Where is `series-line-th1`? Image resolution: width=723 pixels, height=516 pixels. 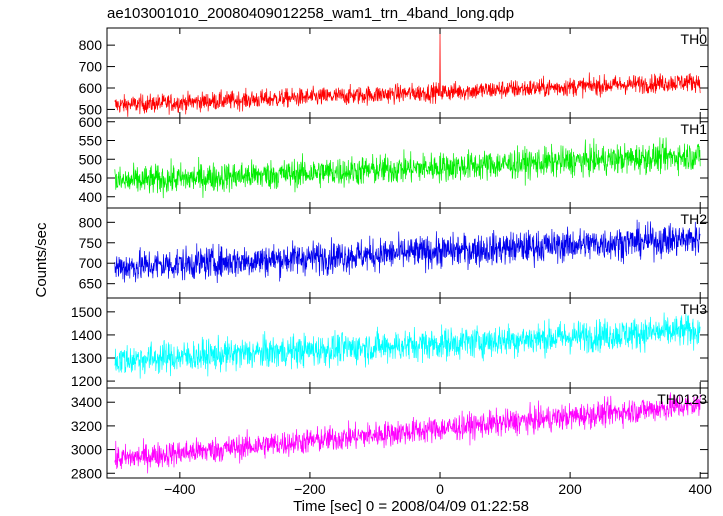 series-line-th1 is located at coordinates (407, 168).